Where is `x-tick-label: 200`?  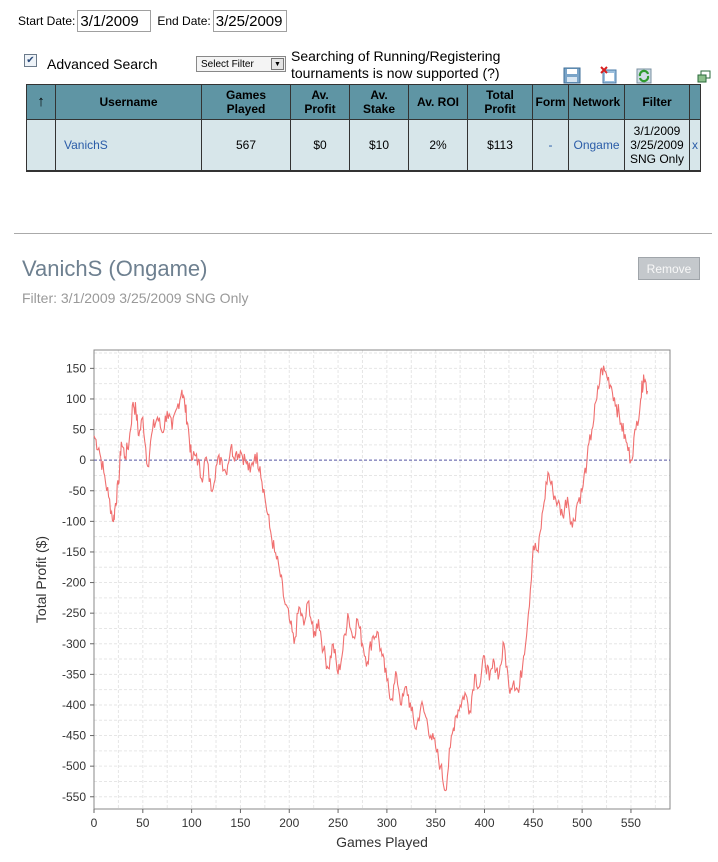 x-tick-label: 200 is located at coordinates (289, 823).